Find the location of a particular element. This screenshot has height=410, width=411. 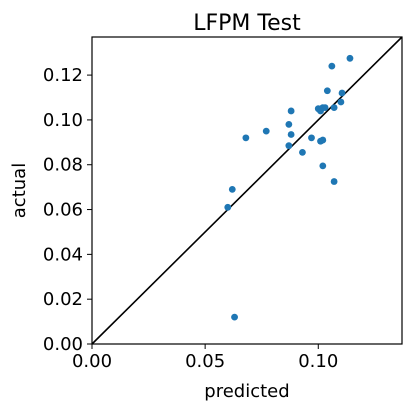

chart-title: LFPM Test is located at coordinates (247, 23).